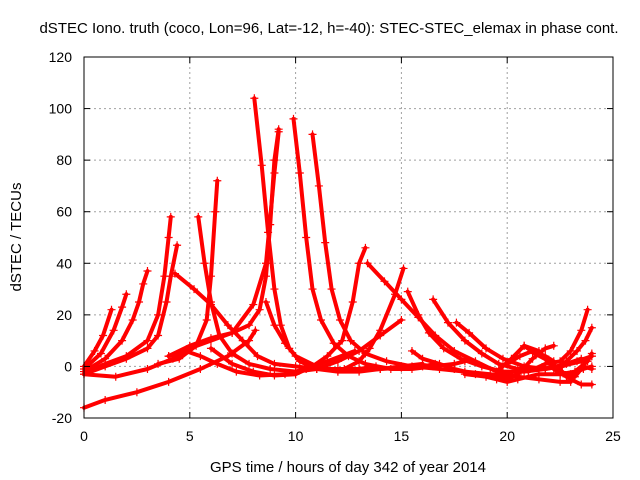 Image resolution: width=640 pixels, height=480 pixels. I want to click on y-tick-label: 120, so click(61, 57).